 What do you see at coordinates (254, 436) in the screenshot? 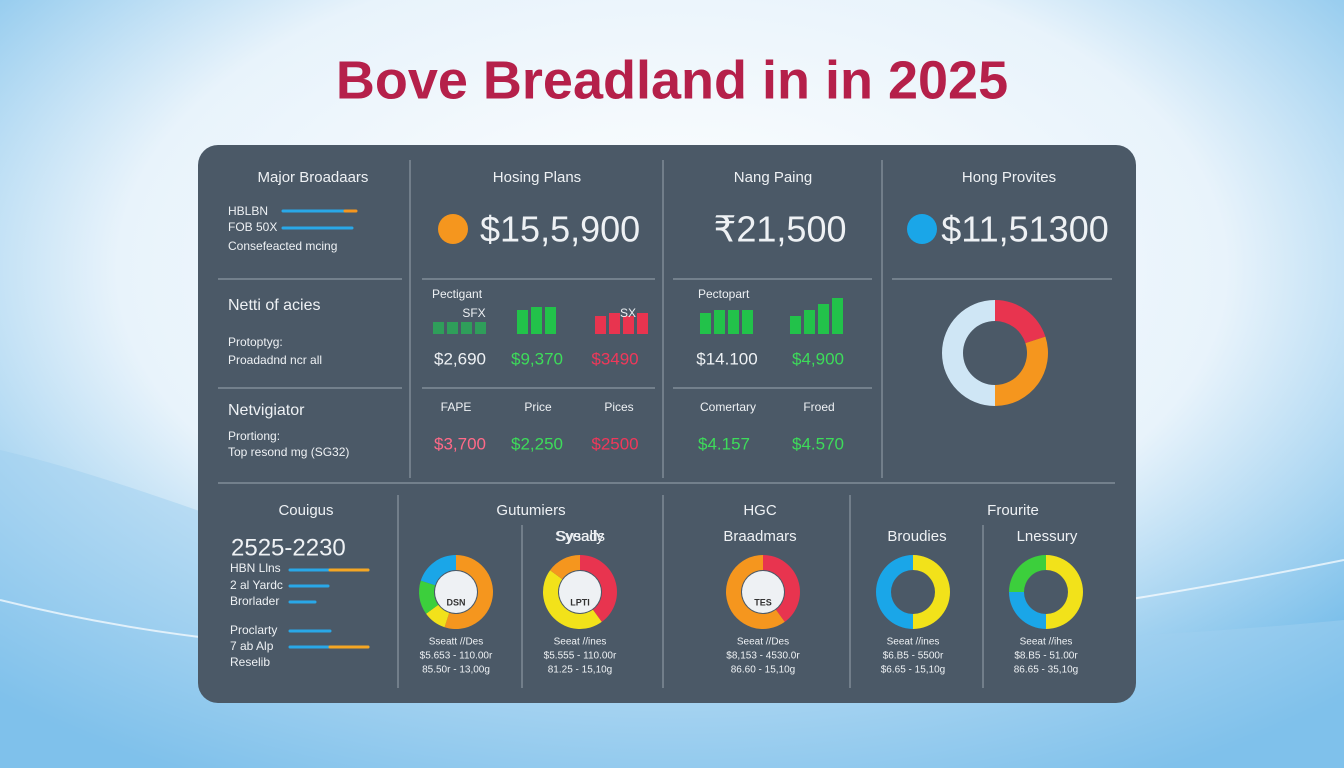
I see `label: Prortiong:` at bounding box center [254, 436].